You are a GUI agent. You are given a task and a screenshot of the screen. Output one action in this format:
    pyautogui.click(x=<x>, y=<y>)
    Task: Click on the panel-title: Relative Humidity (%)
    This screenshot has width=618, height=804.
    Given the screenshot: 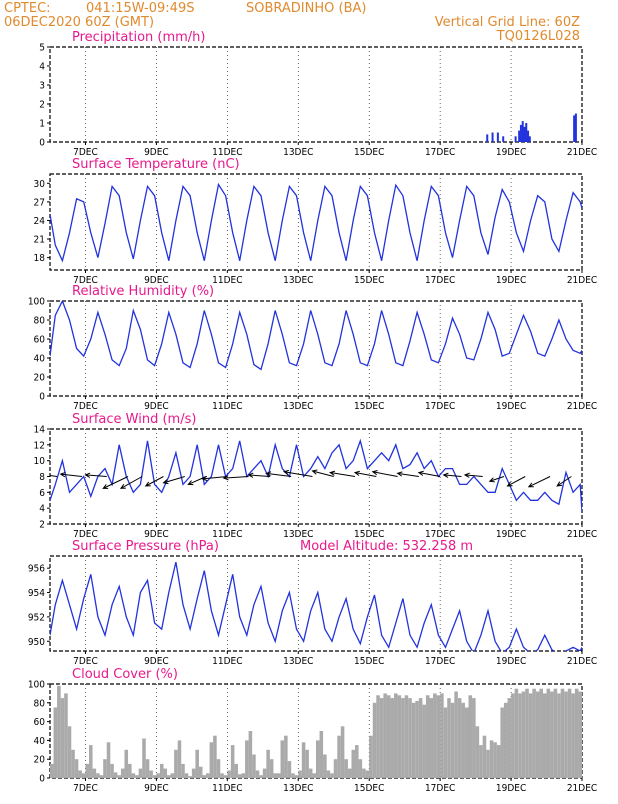 What is the action you would take?
    pyautogui.click(x=143, y=291)
    